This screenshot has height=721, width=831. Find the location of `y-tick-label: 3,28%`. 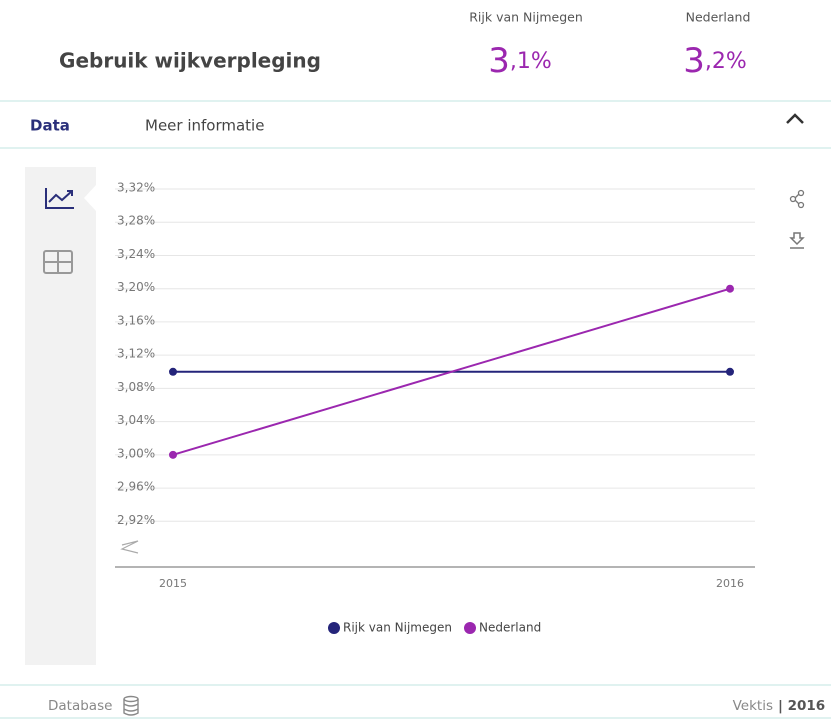

y-tick-label: 3,28% is located at coordinates (136, 221).